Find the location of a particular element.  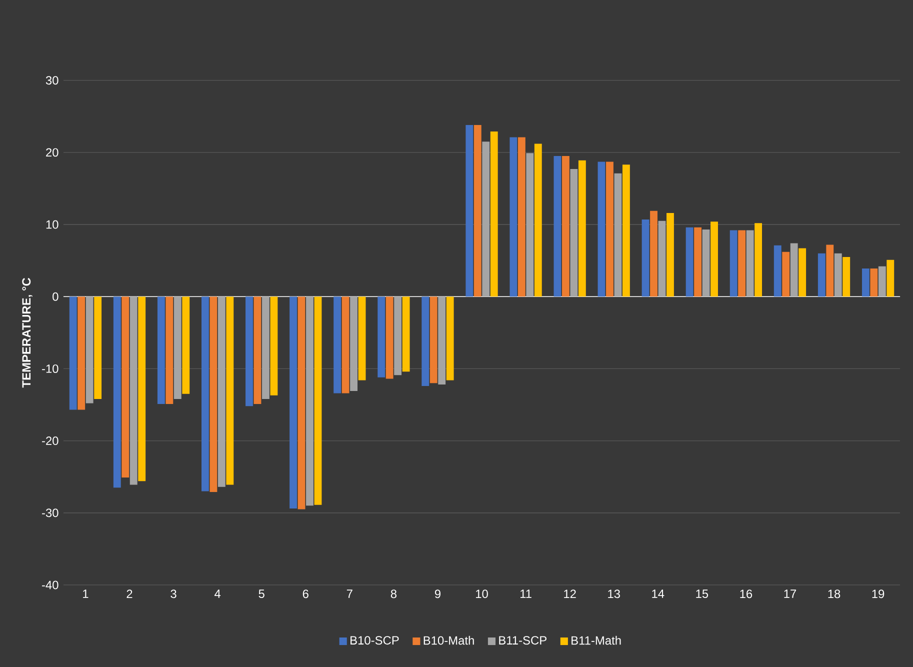

x-tick-label: 12 is located at coordinates (570, 593).